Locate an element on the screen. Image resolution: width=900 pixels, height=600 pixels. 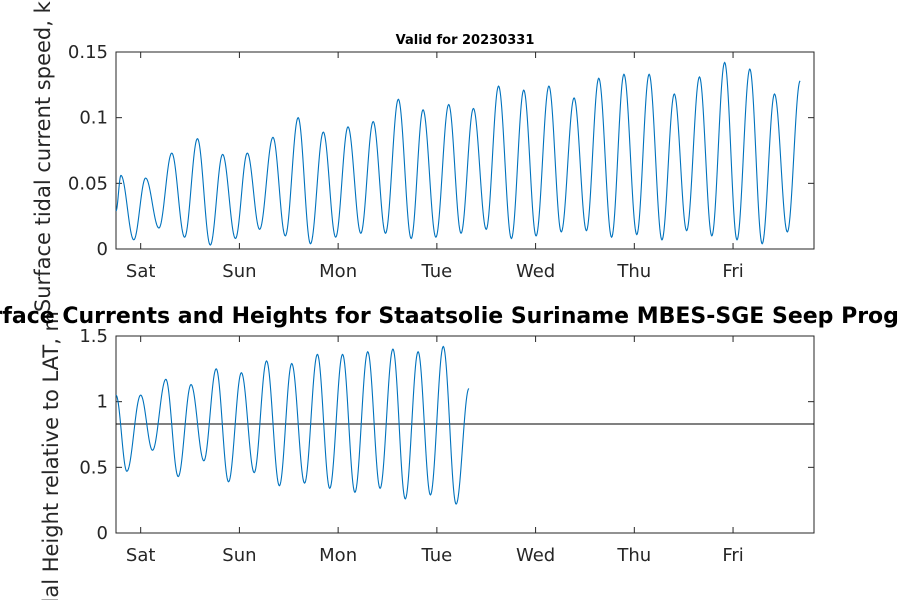
height-y-tick-label: 1 is located at coordinates (102, 402).